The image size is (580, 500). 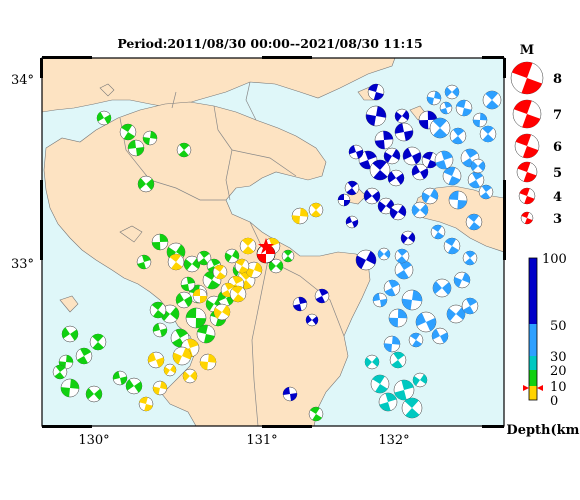 I want to click on magnitude-legend-label: 6, so click(x=557, y=147).